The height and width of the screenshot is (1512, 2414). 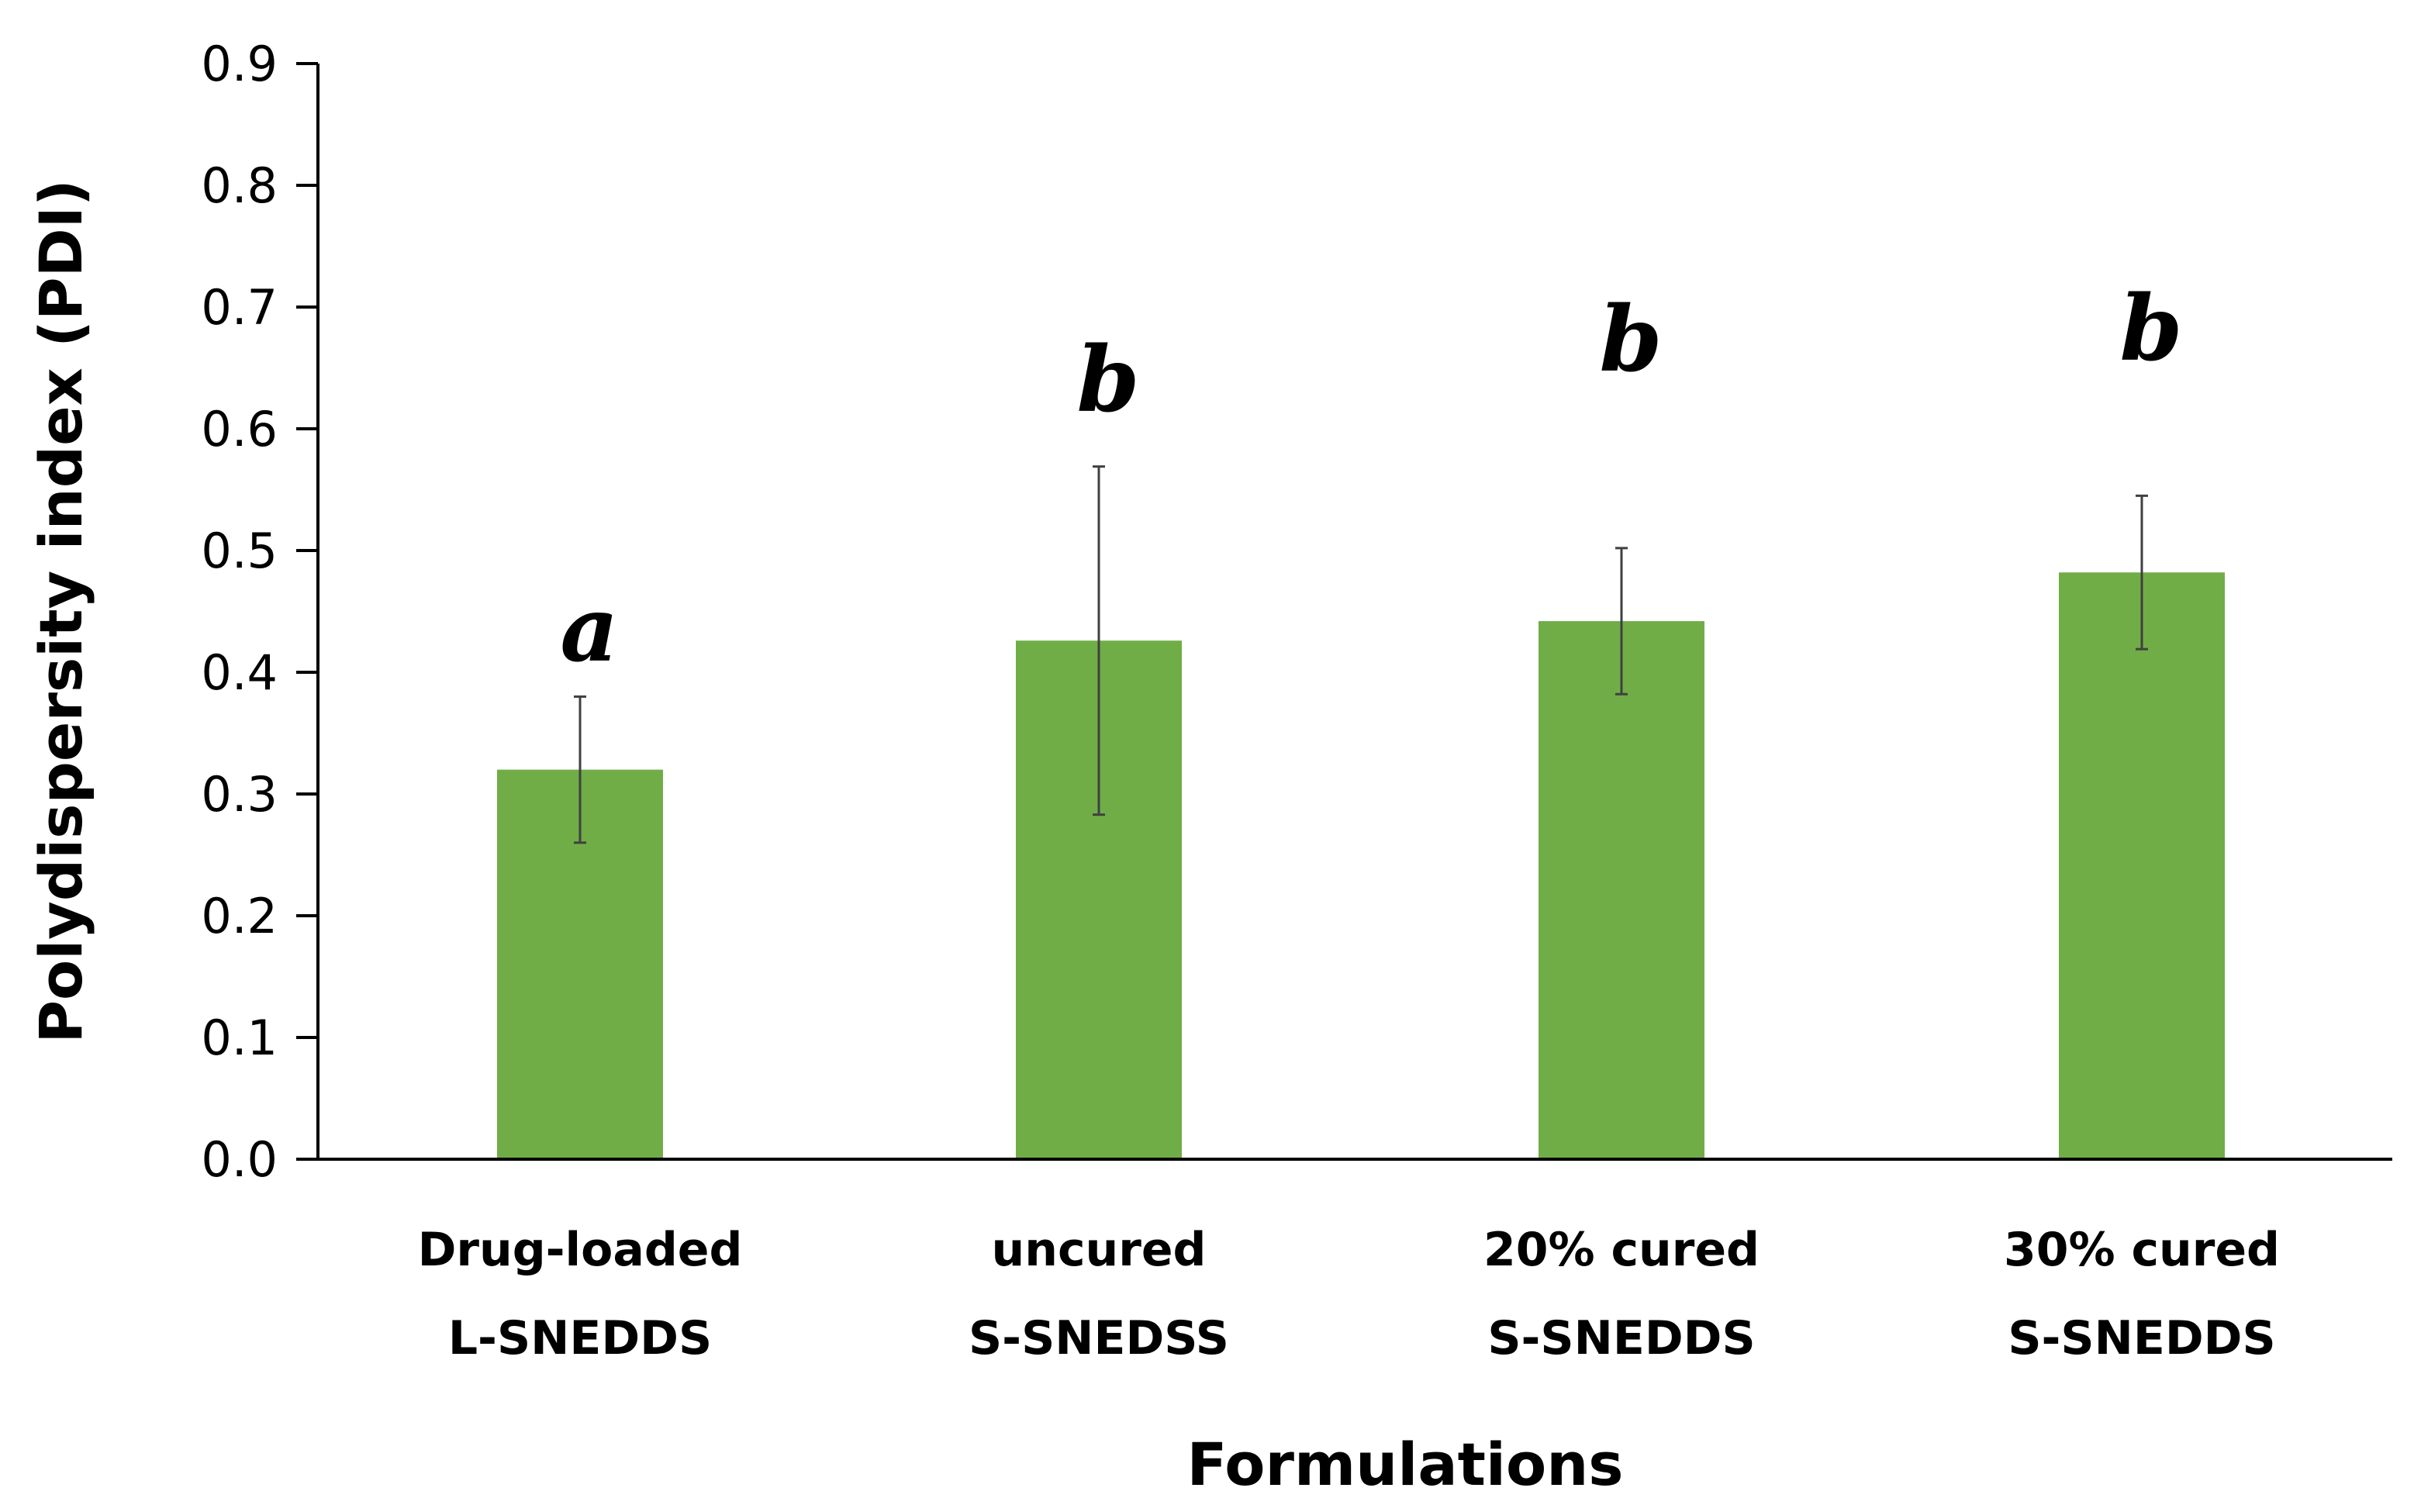 What do you see at coordinates (580, 1250) in the screenshot?
I see `x-category-label: Drug-loaded` at bounding box center [580, 1250].